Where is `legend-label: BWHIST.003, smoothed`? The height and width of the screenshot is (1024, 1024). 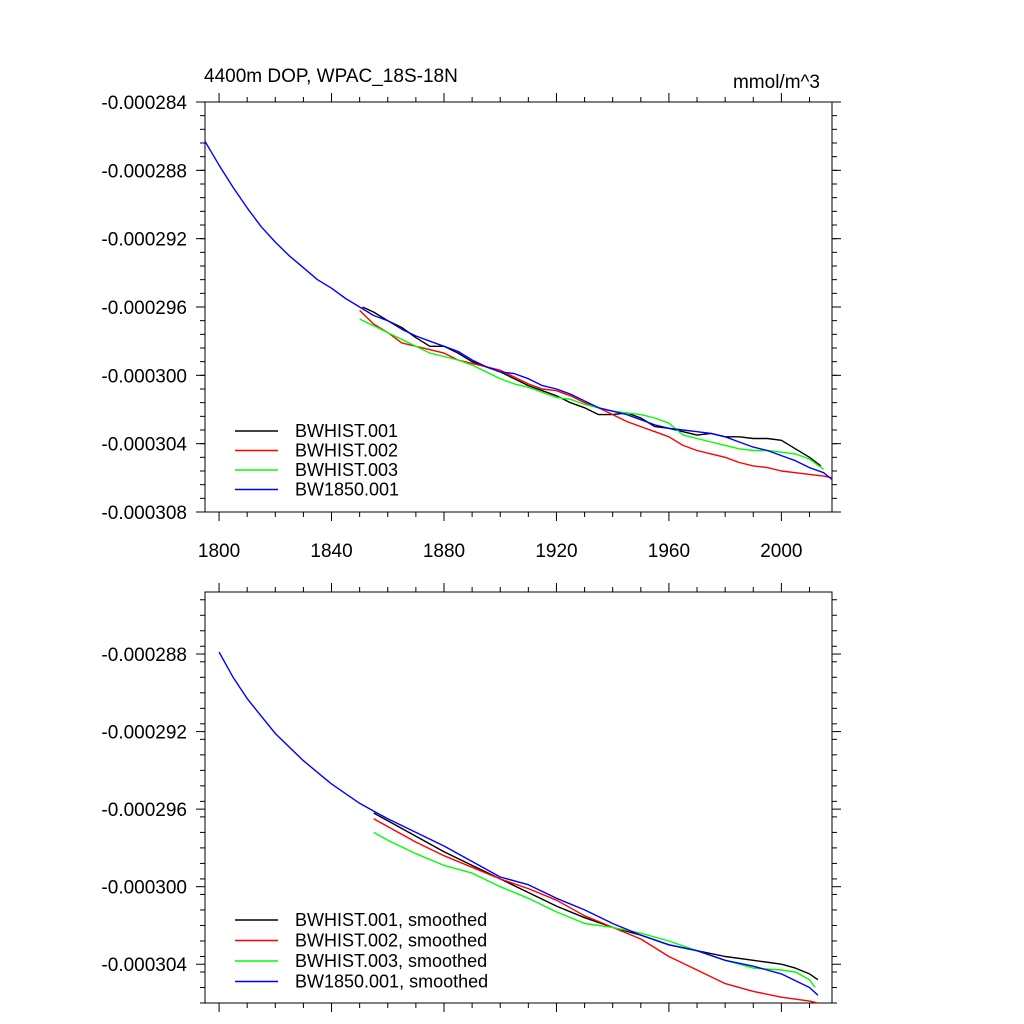
legend-label: BWHIST.003, smoothed is located at coordinates (391, 961).